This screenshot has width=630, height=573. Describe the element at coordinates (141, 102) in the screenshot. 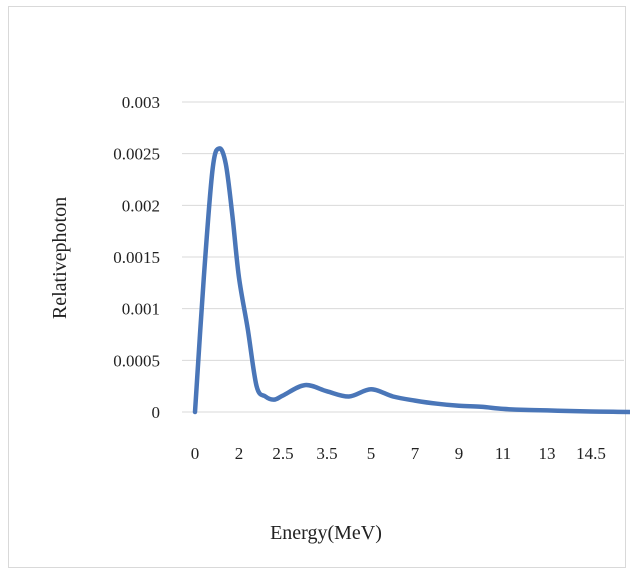

I see `y-tick-label: 0.003` at that location.